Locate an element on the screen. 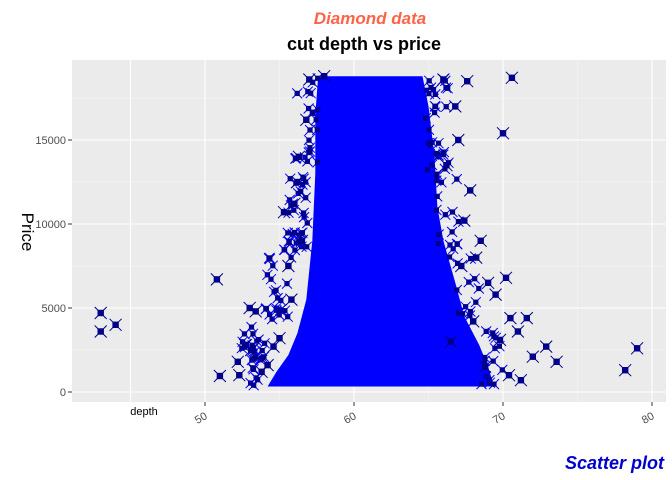 The height and width of the screenshot is (480, 672). chart-title: cut depth vs price is located at coordinates (364, 44).